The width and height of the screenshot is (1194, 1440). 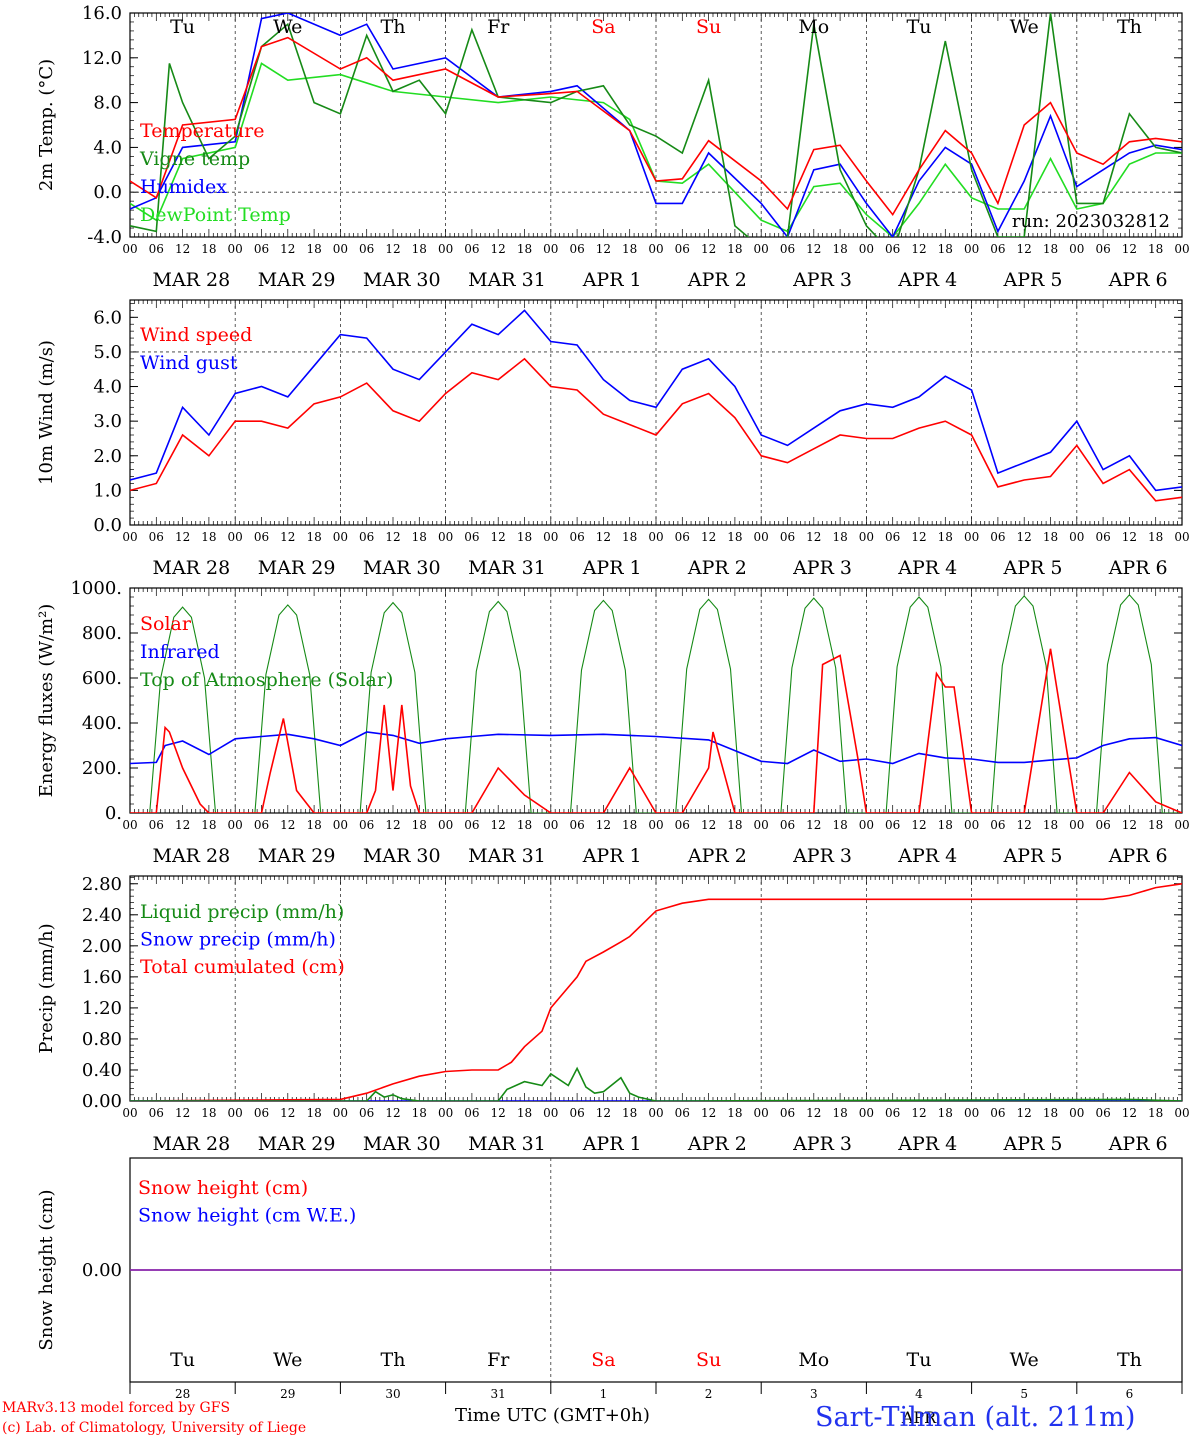 What do you see at coordinates (656, 748) in the screenshot?
I see `series-line-blue` at bounding box center [656, 748].